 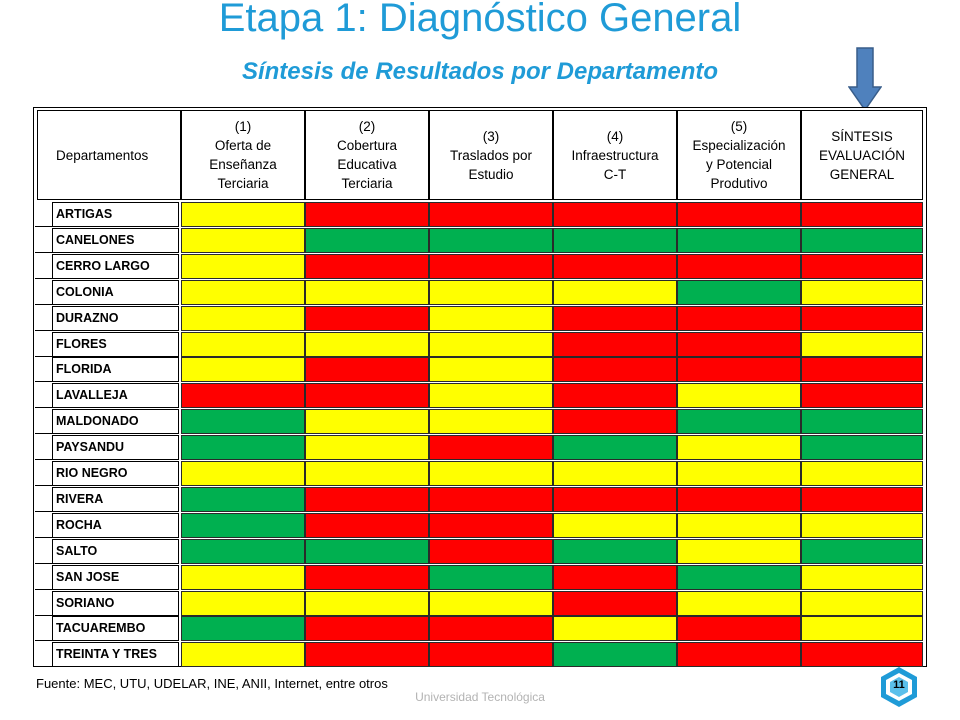 I want to click on slide-title: Etapa 1: Diagnóstico General, so click(x=480, y=20).